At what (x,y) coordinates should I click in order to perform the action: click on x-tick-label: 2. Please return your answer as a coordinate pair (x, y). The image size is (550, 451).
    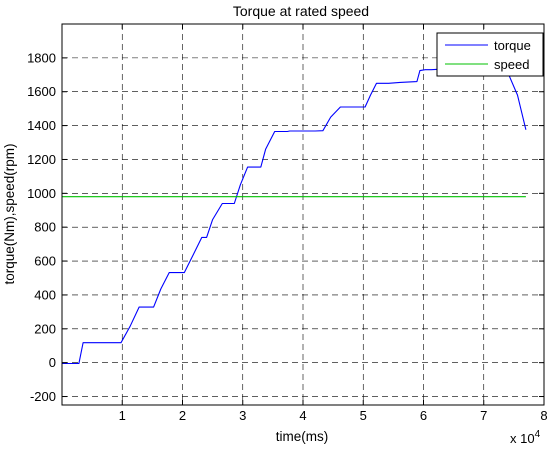
    Looking at the image, I should click on (182, 415).